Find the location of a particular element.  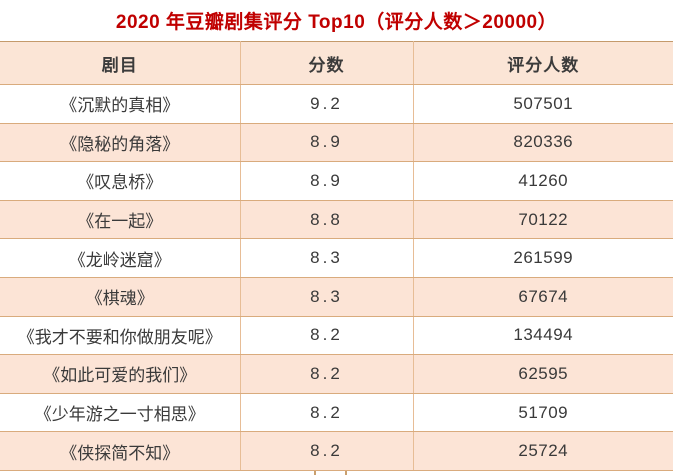

raters-cell: 62595 is located at coordinates (542, 374).